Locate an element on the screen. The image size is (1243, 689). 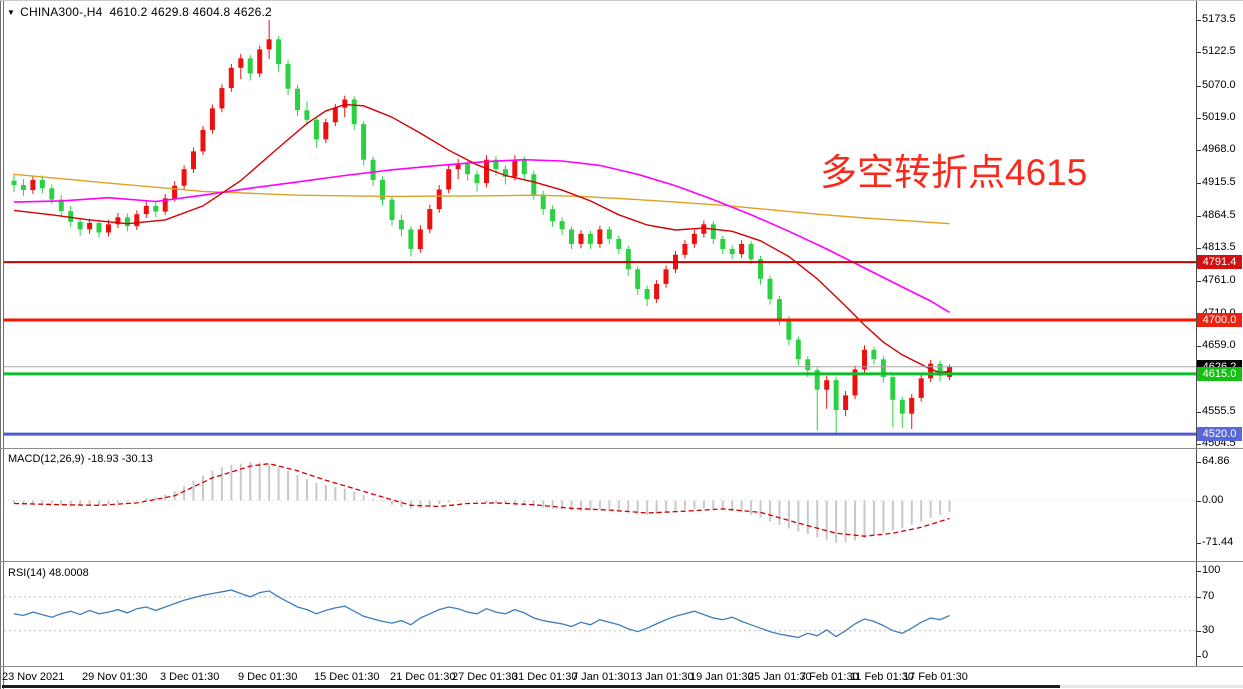
price-tick-label: 4864.5 is located at coordinates (1219, 215).